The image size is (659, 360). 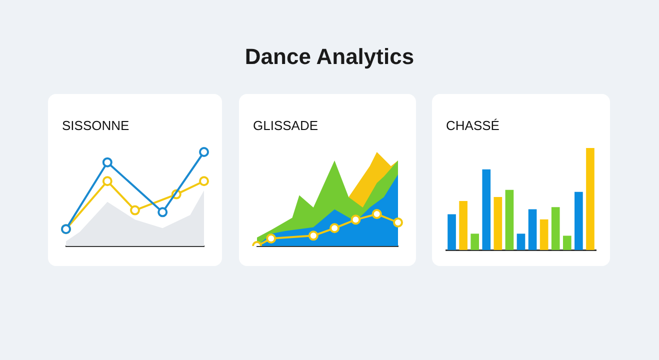 I want to click on chart-title: CHASSÉ, so click(x=473, y=125).